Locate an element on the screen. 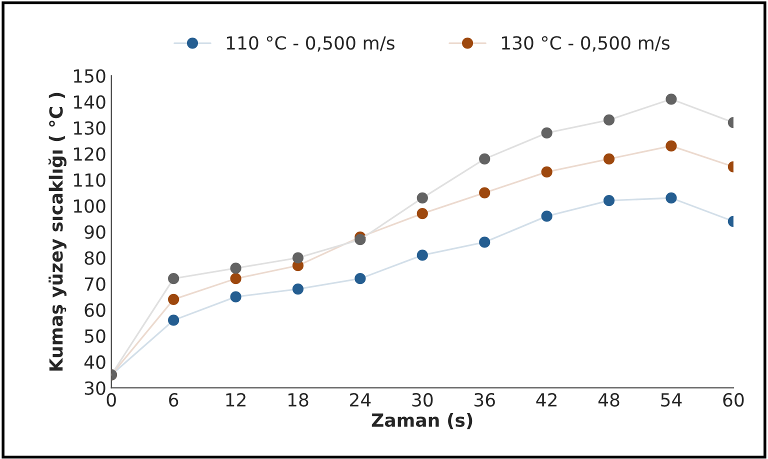 The image size is (768, 459). x-tick-label: 42 is located at coordinates (546, 399).